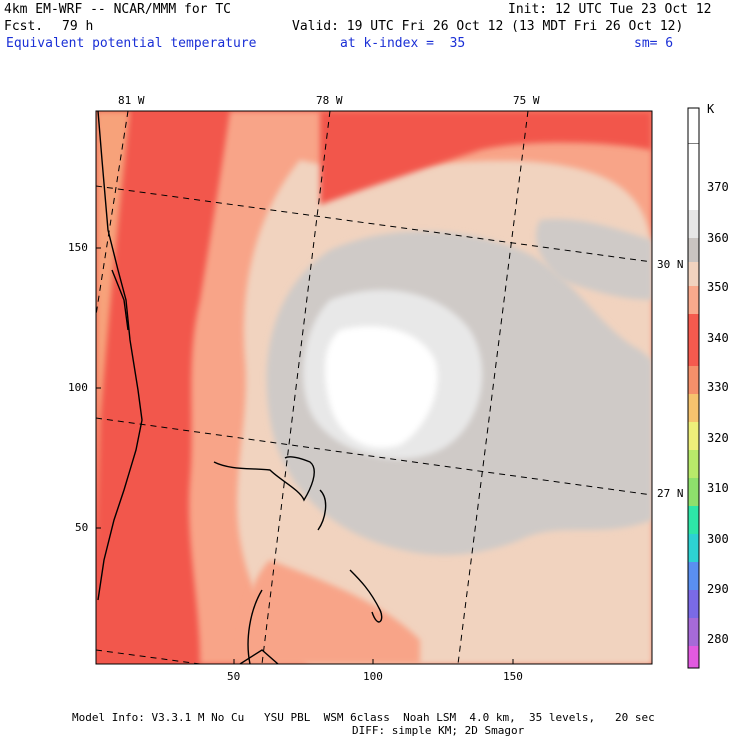 This screenshot has width=740, height=740. What do you see at coordinates (526, 100) in the screenshot?
I see `lon-label-75w: 75 W` at bounding box center [526, 100].